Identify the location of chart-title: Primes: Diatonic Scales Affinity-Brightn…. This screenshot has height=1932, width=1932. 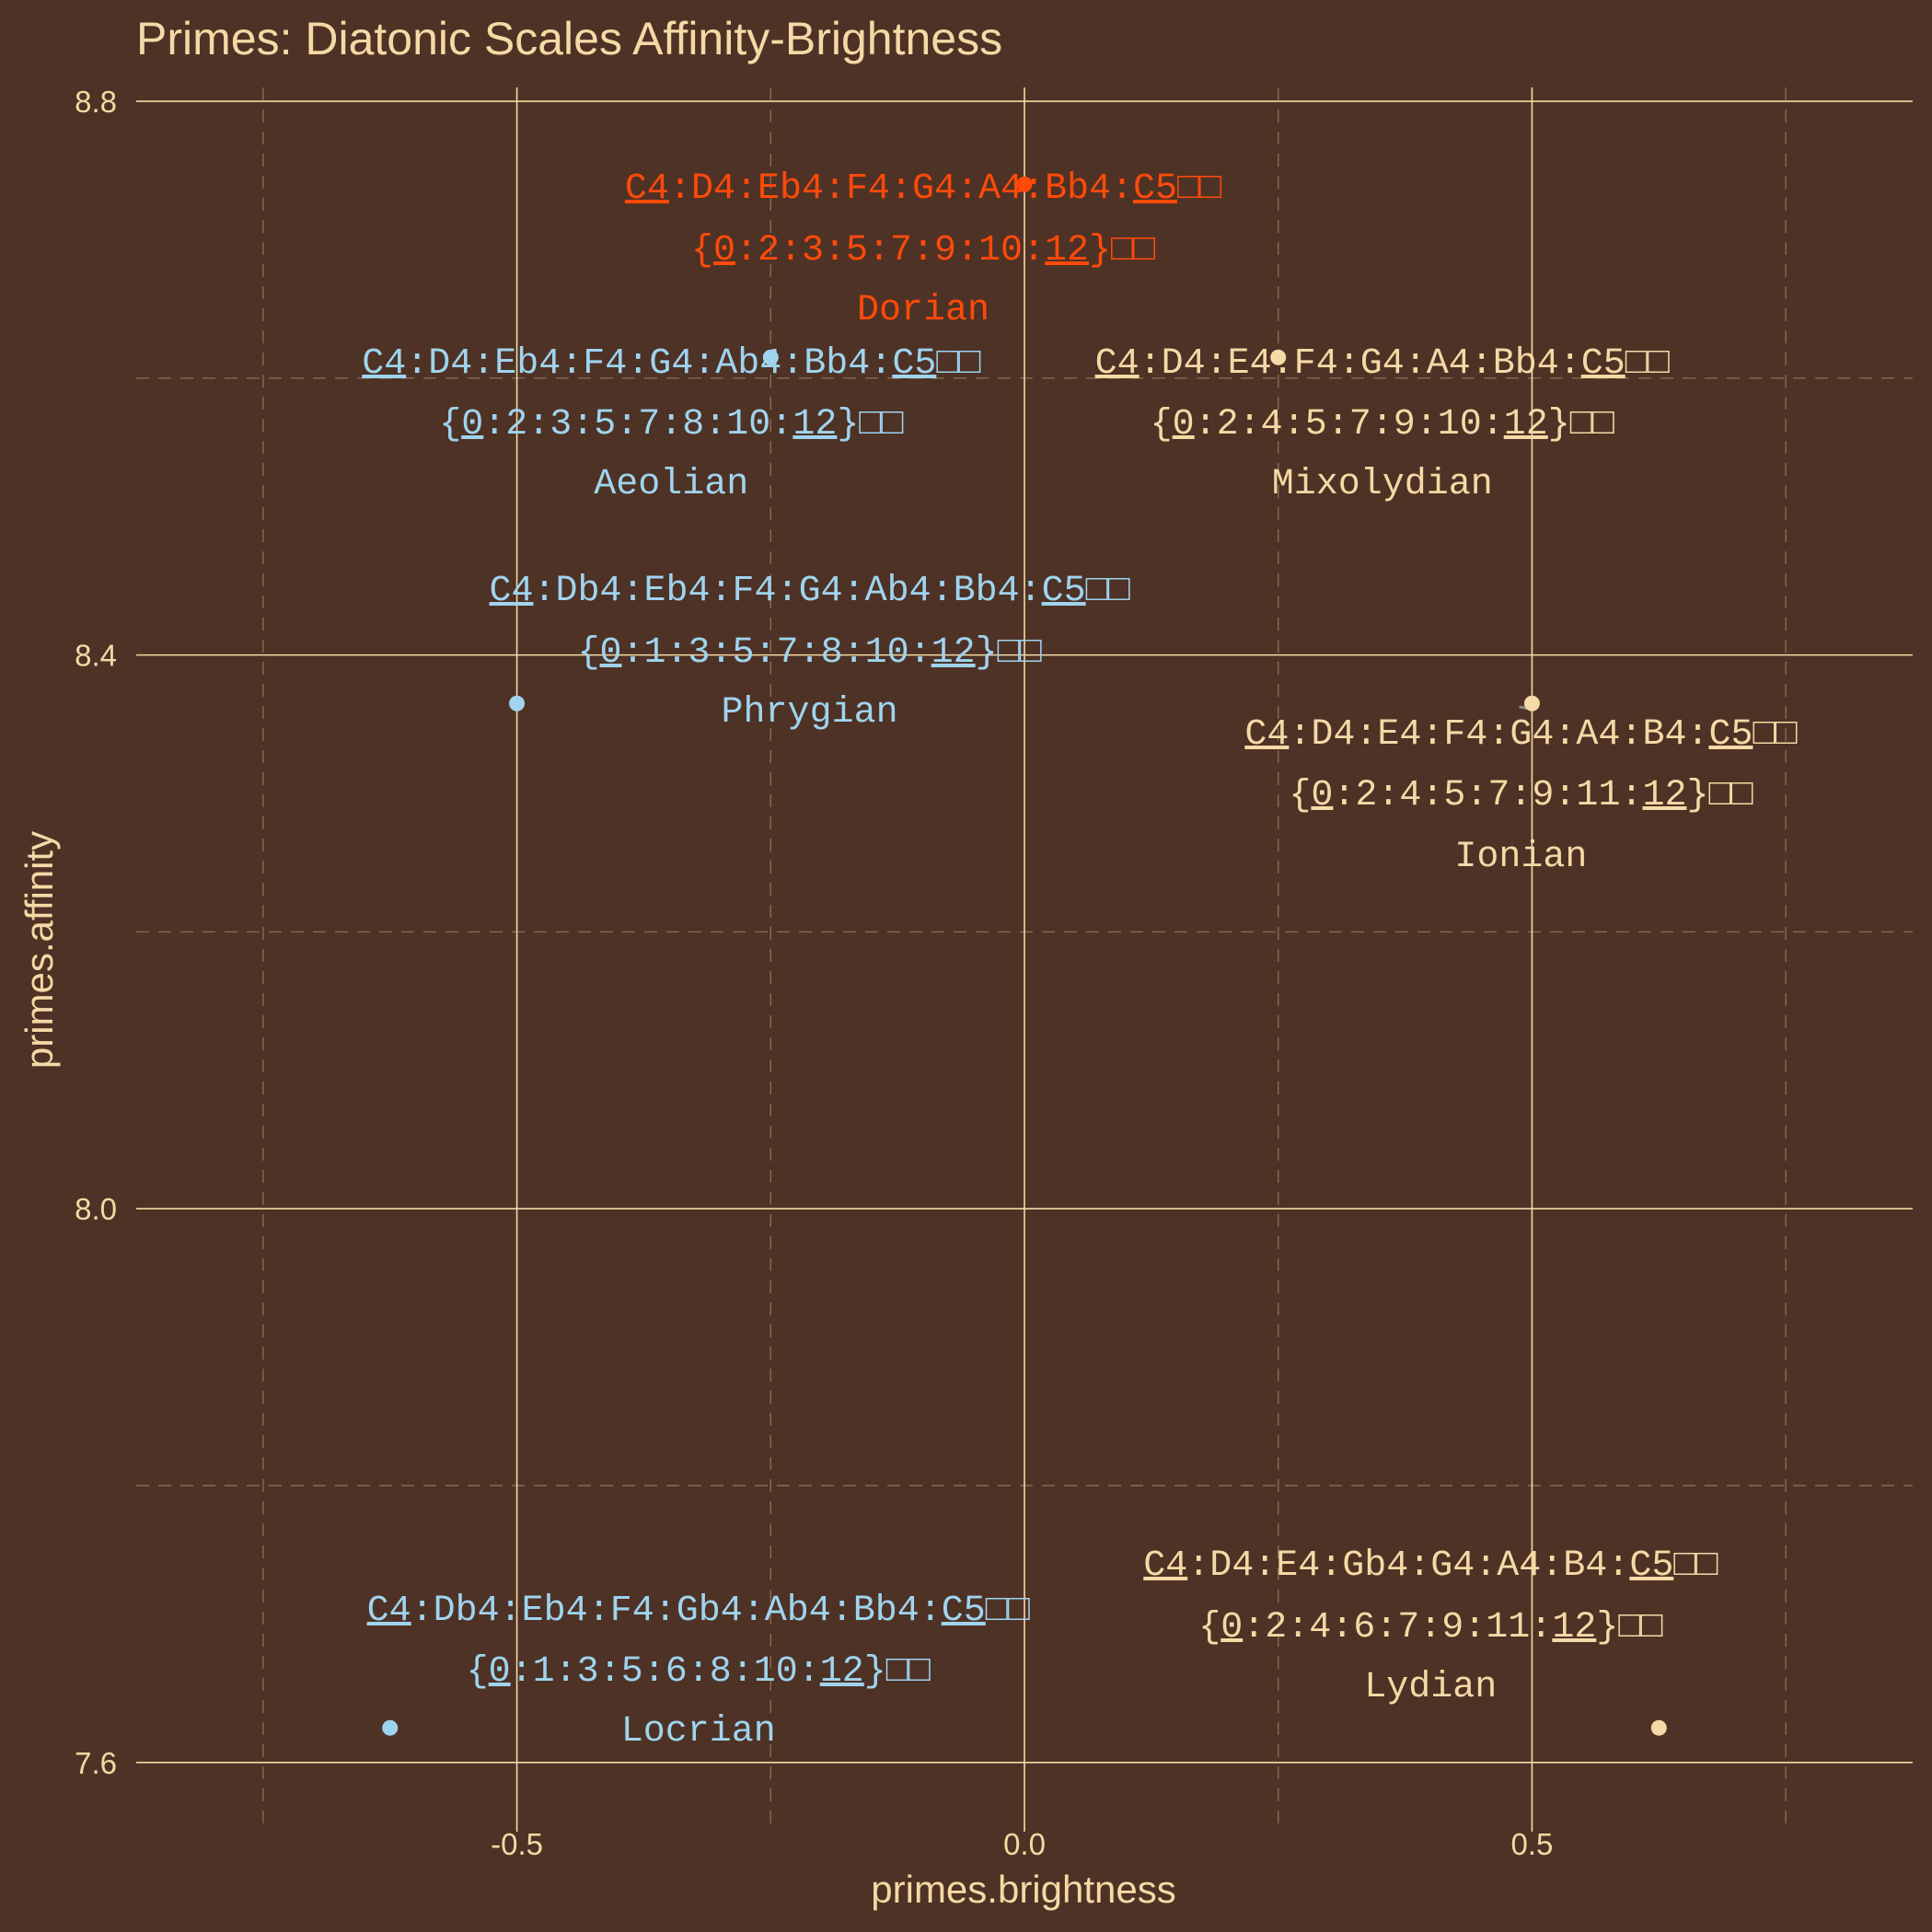
(569, 38).